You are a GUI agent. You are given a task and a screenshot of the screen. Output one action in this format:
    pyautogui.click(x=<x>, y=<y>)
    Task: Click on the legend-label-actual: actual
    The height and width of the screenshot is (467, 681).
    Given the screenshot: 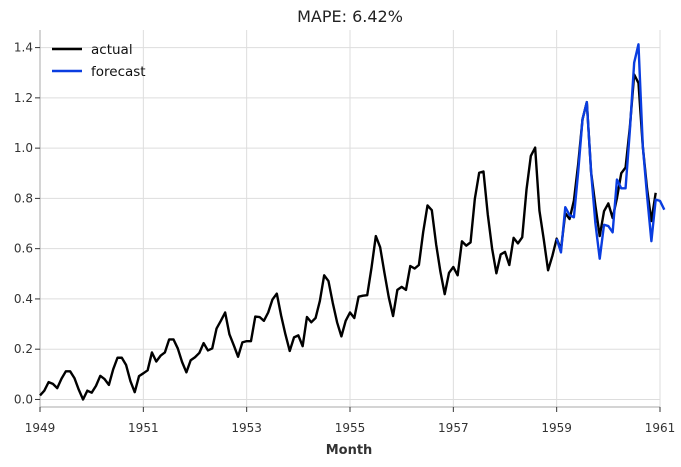 What is the action you would take?
    pyautogui.click(x=112, y=50)
    